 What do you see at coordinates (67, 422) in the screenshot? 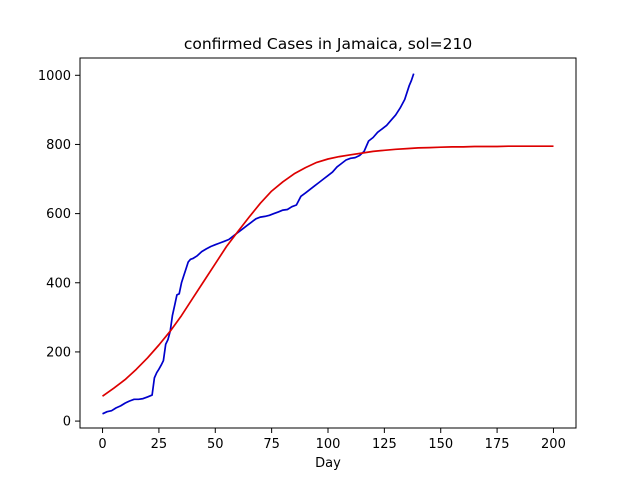
I see `y-tick-label: 0` at bounding box center [67, 422].